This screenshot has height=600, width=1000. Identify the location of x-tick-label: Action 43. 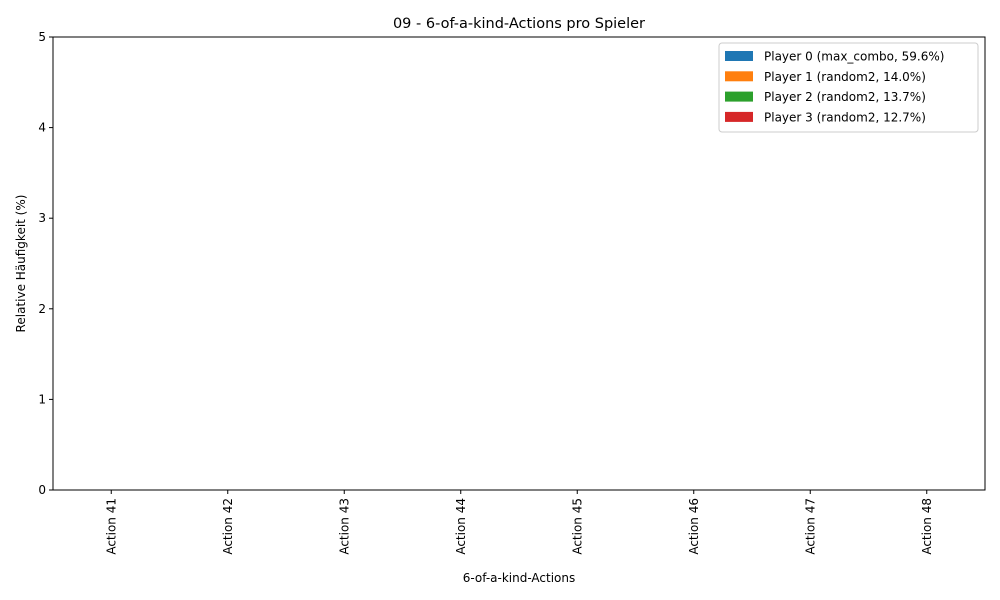
(344, 526).